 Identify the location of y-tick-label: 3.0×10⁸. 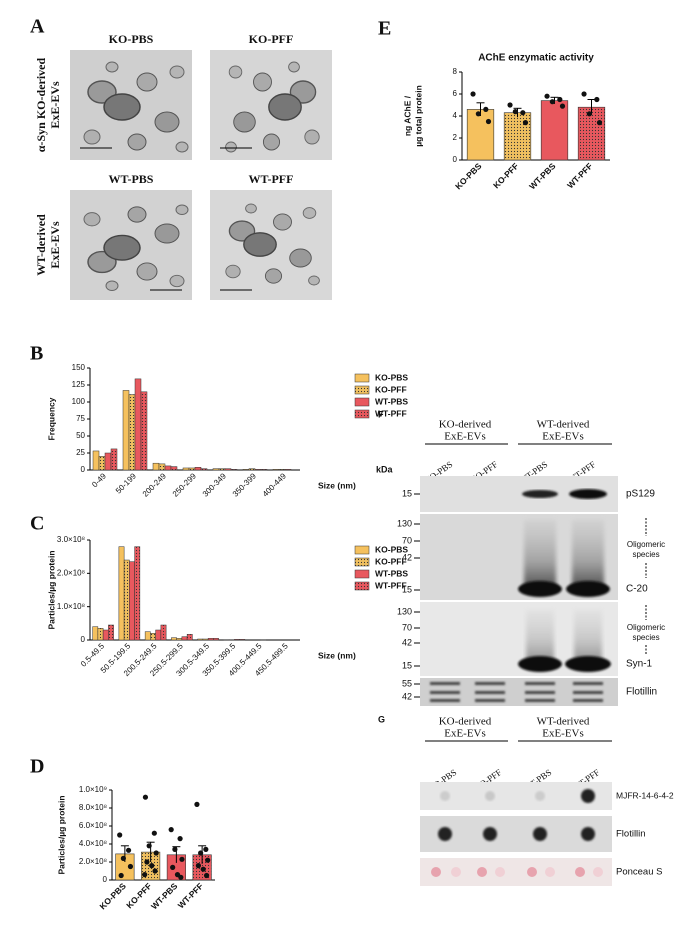
(71, 539).